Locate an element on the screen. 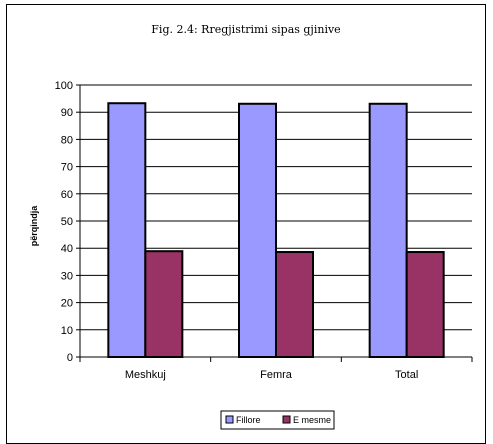 Image resolution: width=493 pixels, height=444 pixels. y-tick-label: 60 is located at coordinates (67, 195).